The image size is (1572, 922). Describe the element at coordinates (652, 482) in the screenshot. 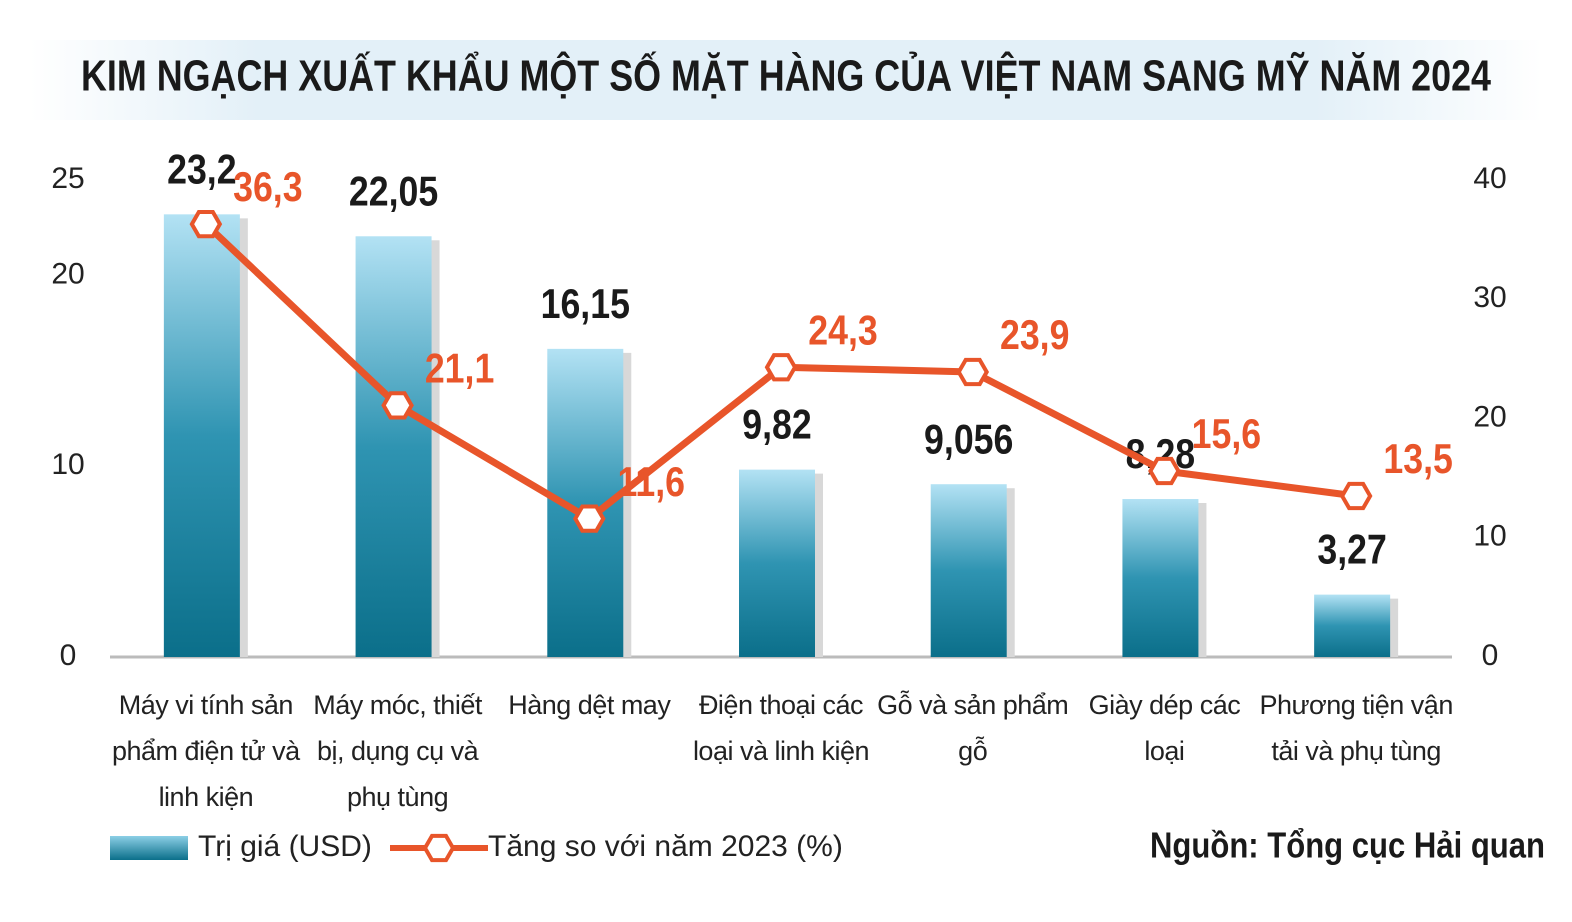

I see `line-value-label: 11,6` at that location.